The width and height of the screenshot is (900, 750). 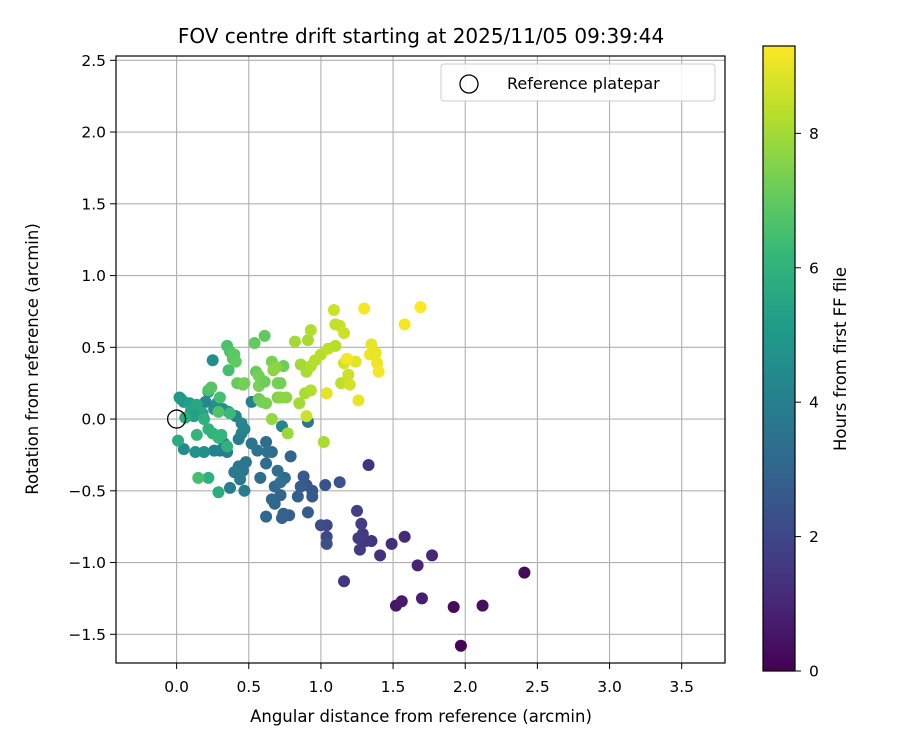 I want to click on colorbar-tick-label: 2, so click(x=814, y=537).